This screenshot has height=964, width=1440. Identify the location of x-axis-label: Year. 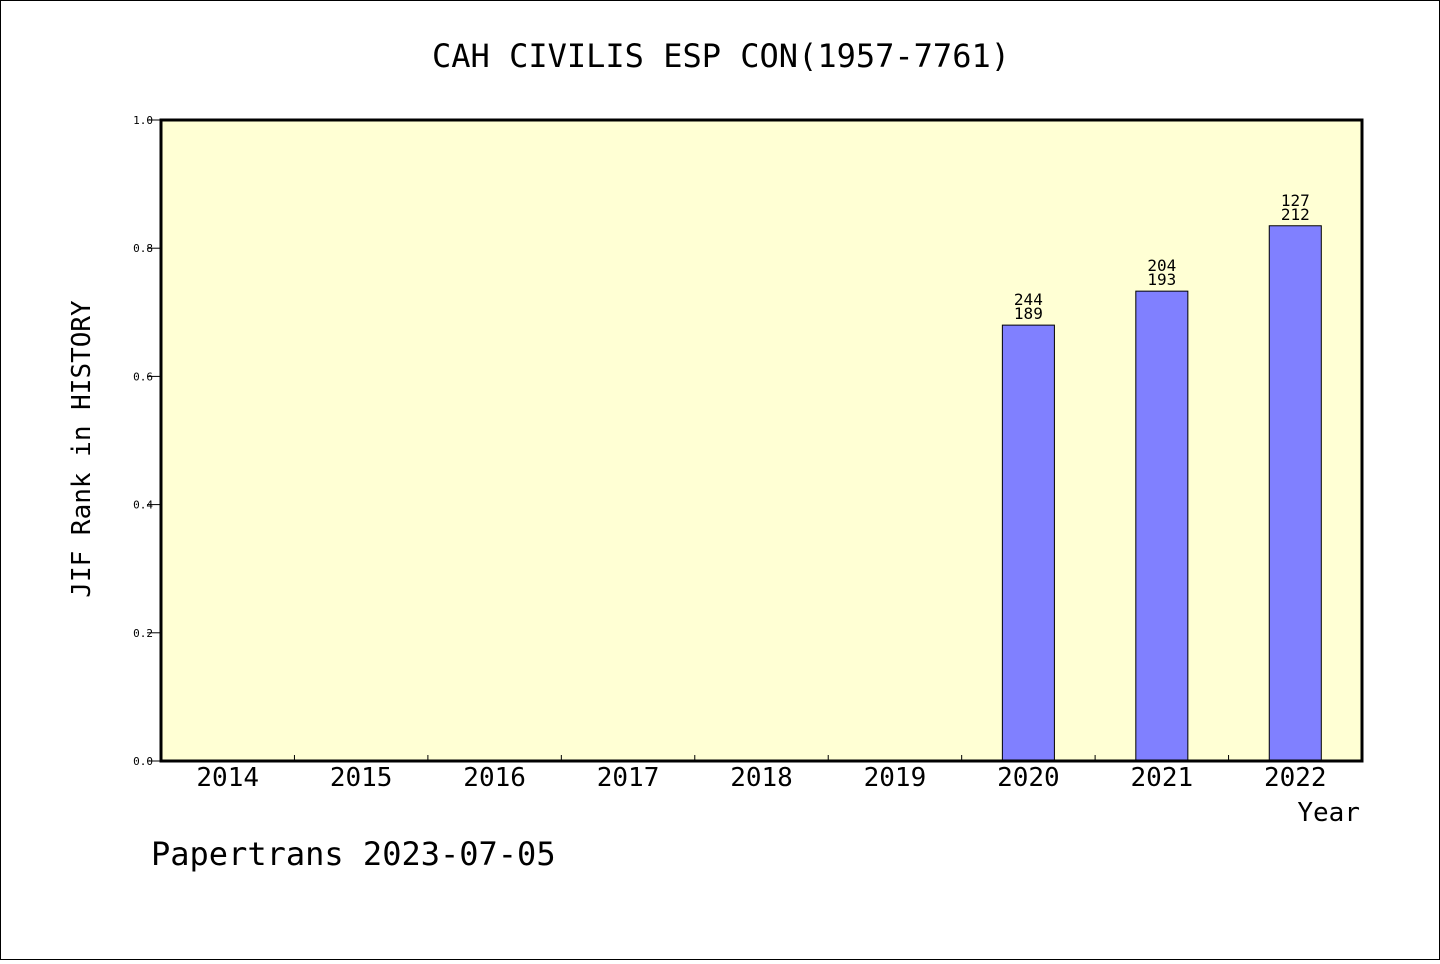
(1328, 813).